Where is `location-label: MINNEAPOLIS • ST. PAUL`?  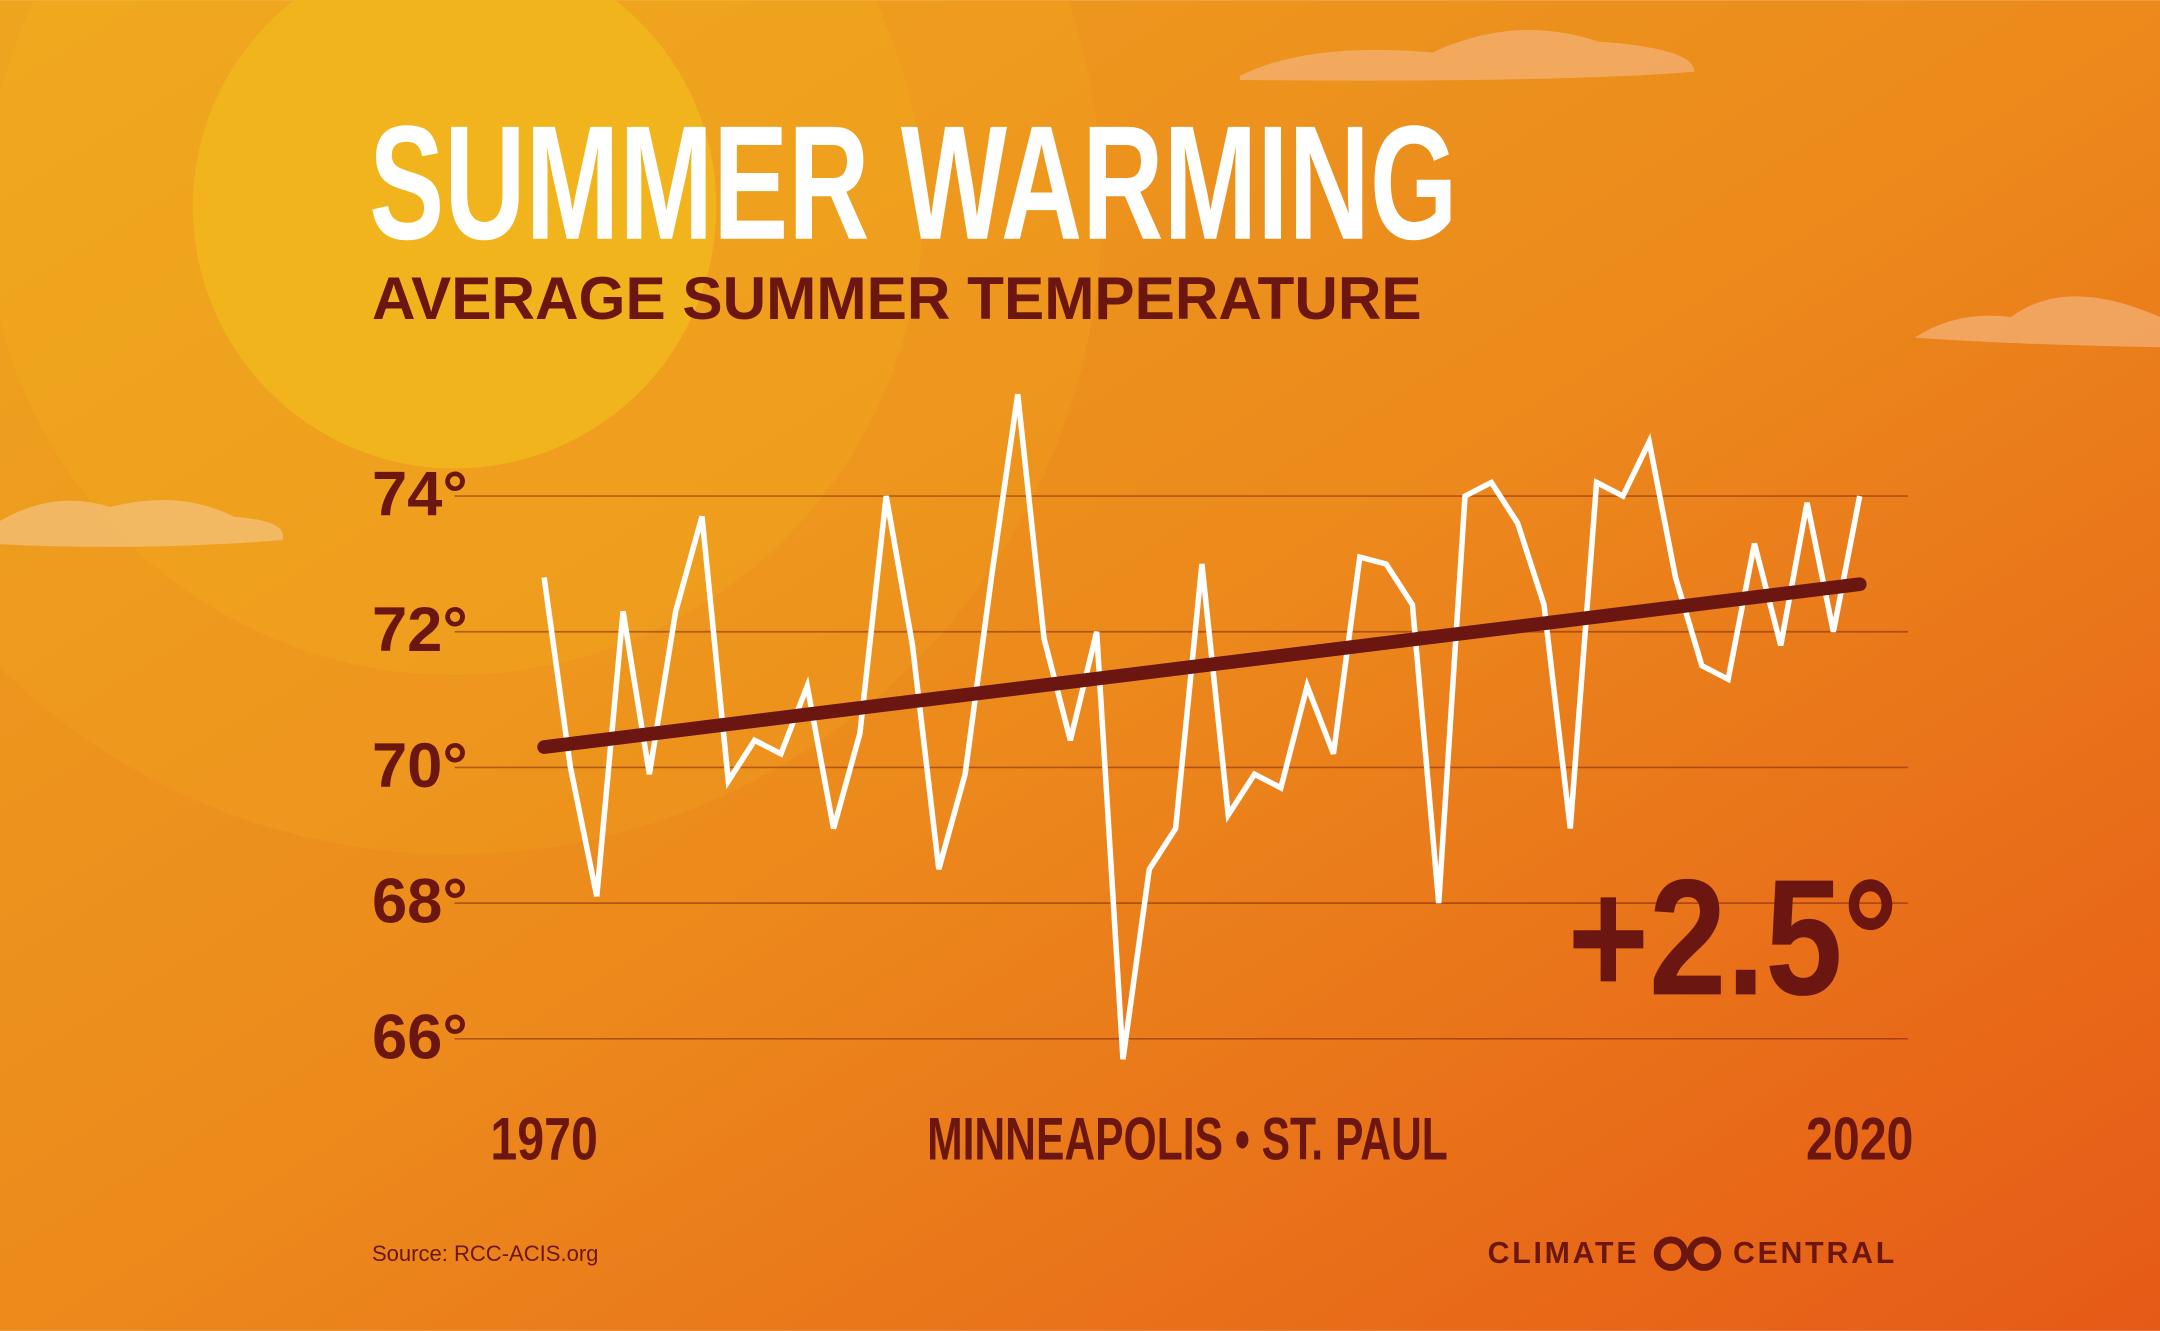
location-label: MINNEAPOLIS • ST. PAUL is located at coordinates (1187, 1139).